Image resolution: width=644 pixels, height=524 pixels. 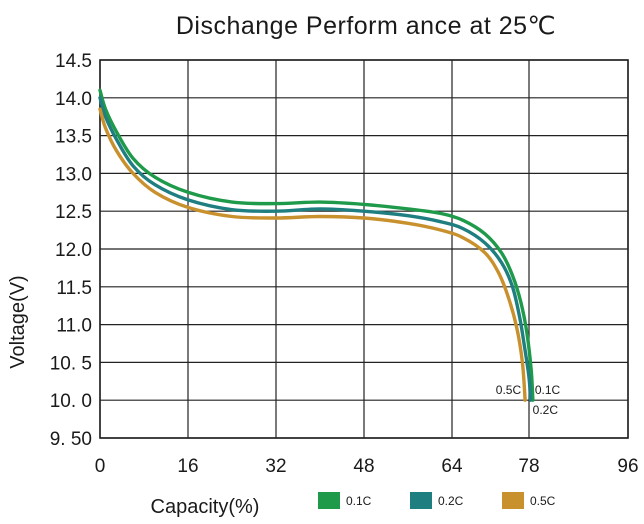 What do you see at coordinates (73, 137) in the screenshot?
I see `y-tick-label: 13.5` at bounding box center [73, 137].